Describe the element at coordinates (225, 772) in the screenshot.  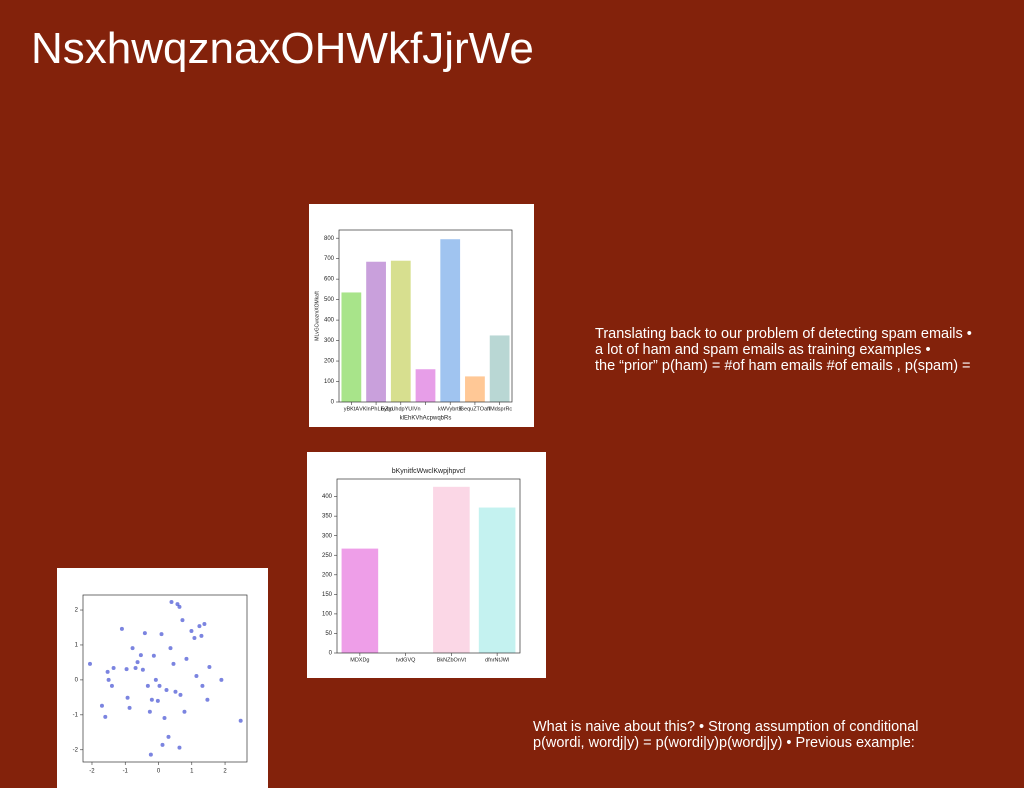
I see `x-tick-label: 2` at that location.